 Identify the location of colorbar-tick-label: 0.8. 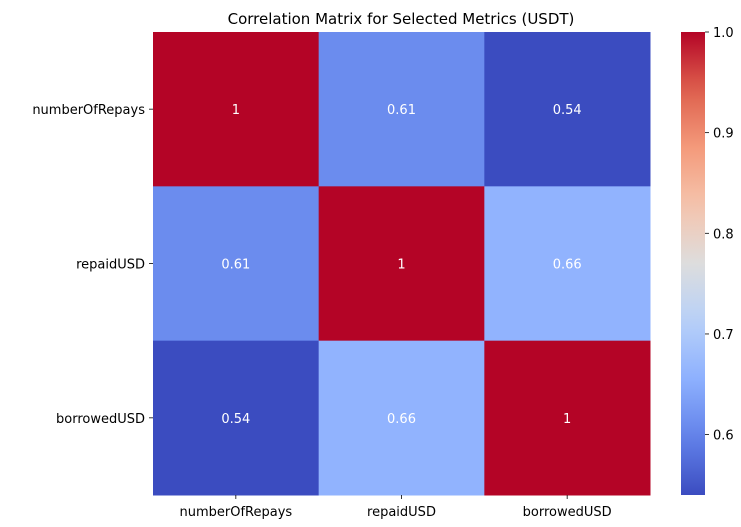
(723, 234).